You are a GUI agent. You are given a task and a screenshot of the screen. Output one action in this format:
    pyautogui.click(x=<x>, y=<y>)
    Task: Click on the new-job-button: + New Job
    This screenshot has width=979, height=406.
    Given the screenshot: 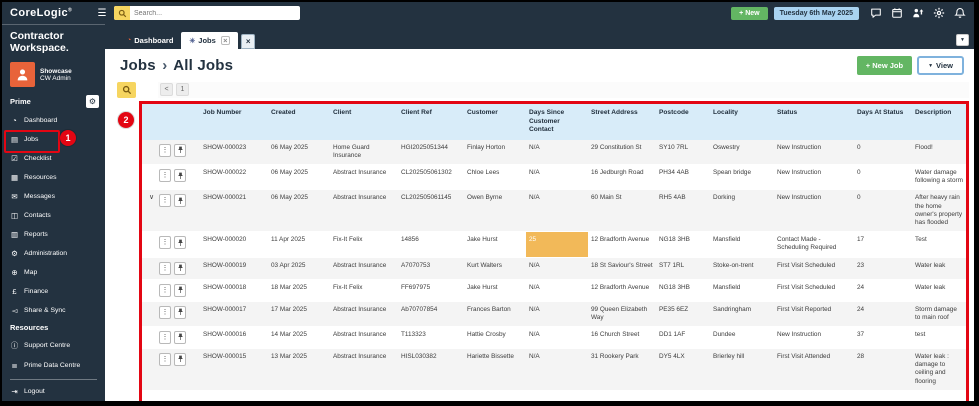 What is the action you would take?
    pyautogui.click(x=884, y=65)
    